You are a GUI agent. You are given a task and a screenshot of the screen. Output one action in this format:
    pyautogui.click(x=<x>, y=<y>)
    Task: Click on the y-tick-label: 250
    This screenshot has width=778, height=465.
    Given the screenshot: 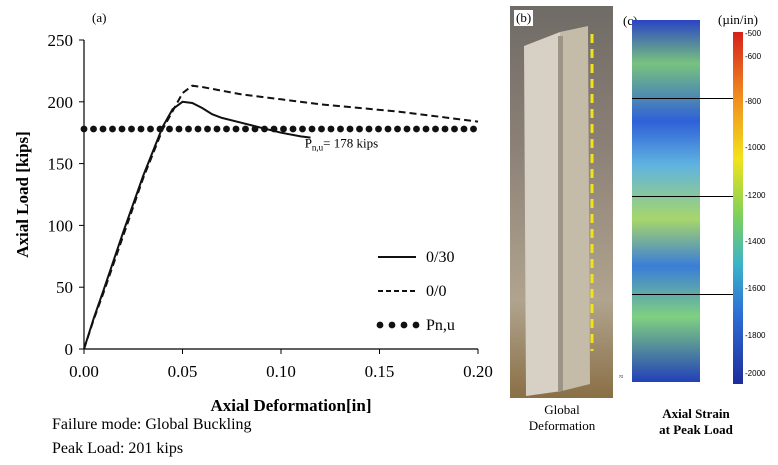 What is the action you would take?
    pyautogui.click(x=61, y=40)
    